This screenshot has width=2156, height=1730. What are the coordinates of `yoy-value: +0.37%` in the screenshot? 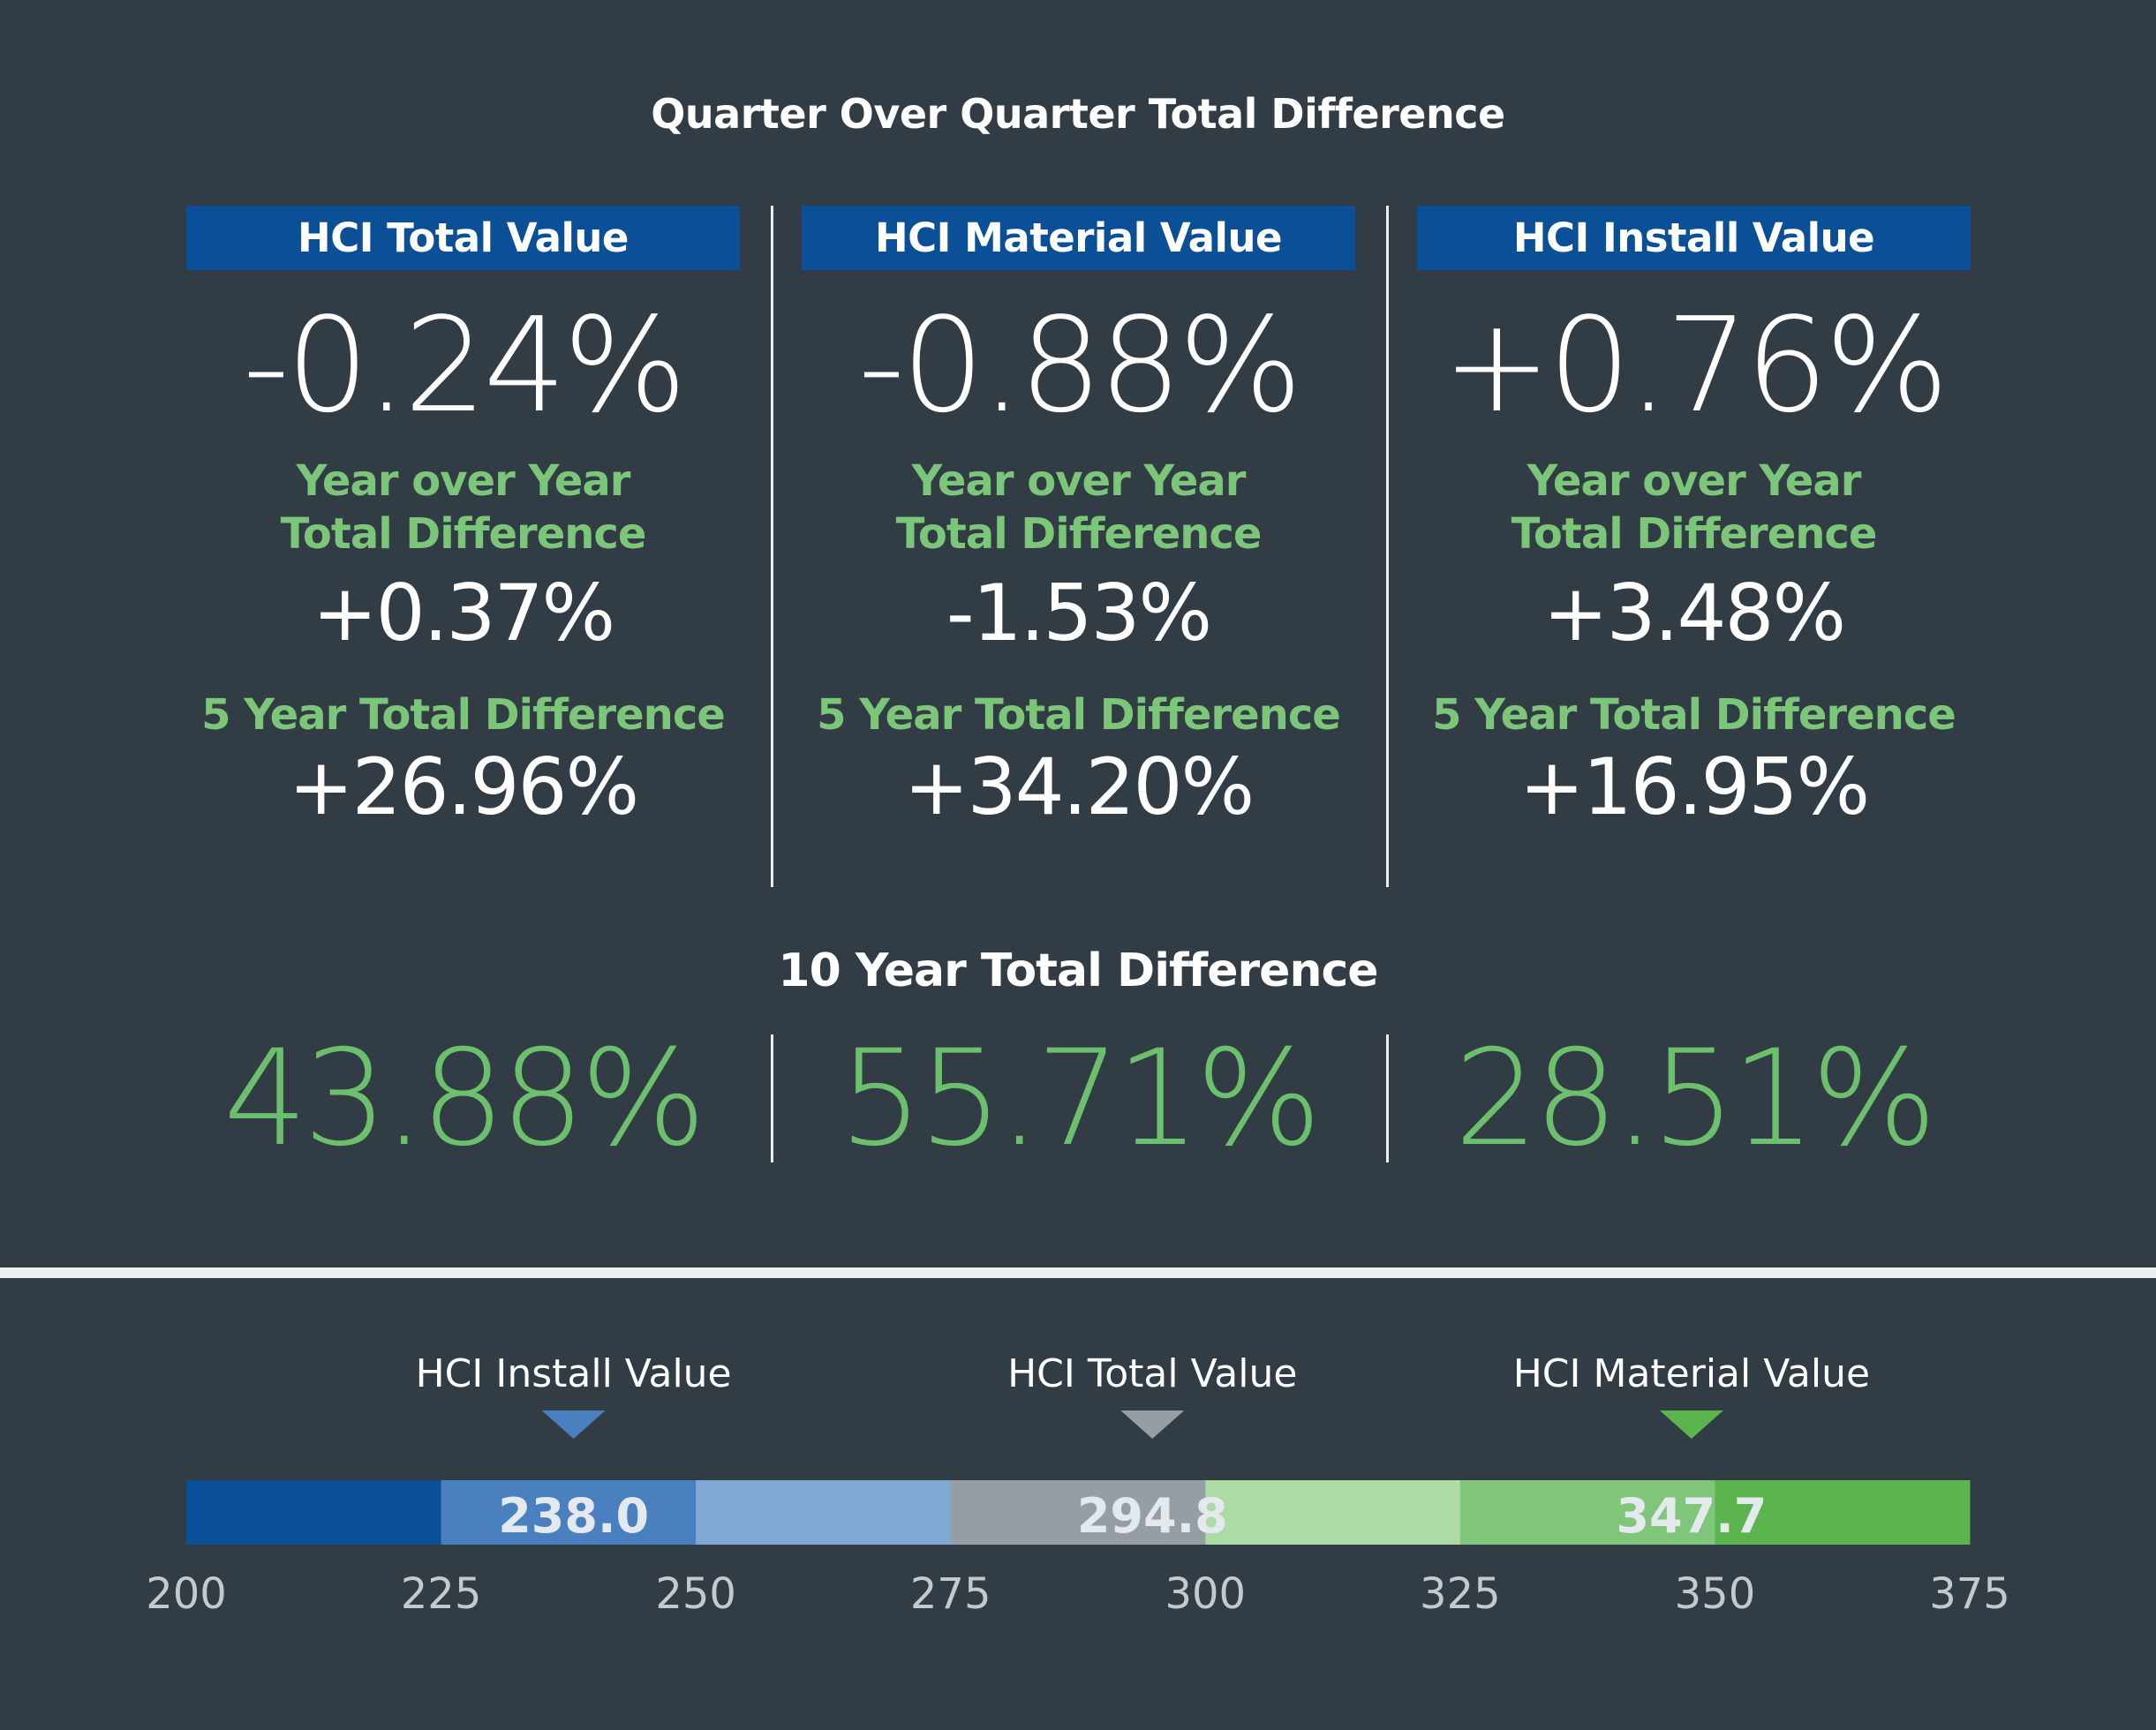 It's located at (464, 613).